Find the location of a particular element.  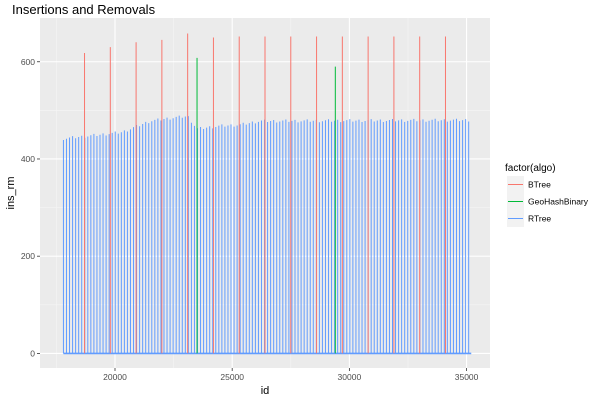

x-tick-label: 25000 is located at coordinates (232, 377).